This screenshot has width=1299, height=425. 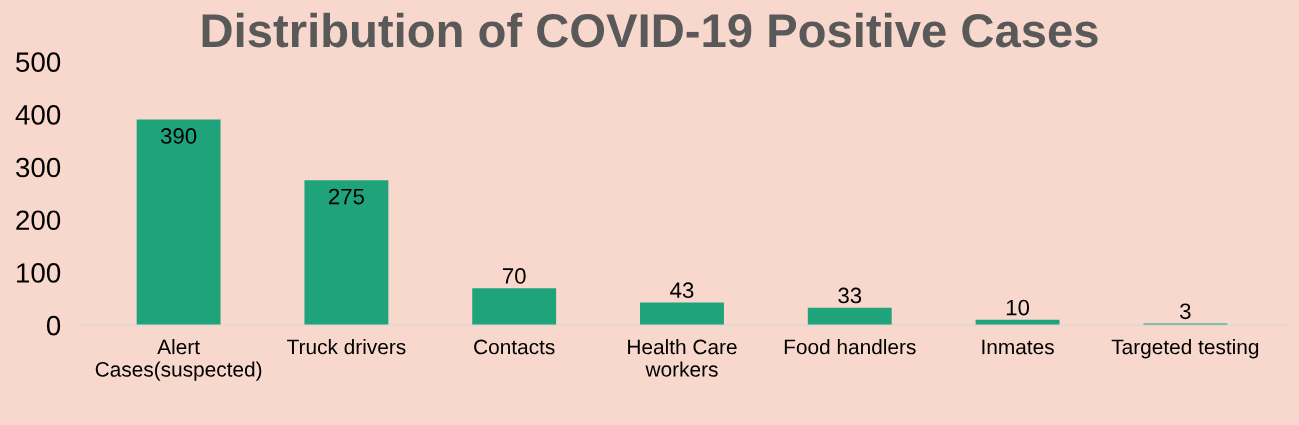 I want to click on x-tick-label: Food handlers, so click(x=850, y=347).